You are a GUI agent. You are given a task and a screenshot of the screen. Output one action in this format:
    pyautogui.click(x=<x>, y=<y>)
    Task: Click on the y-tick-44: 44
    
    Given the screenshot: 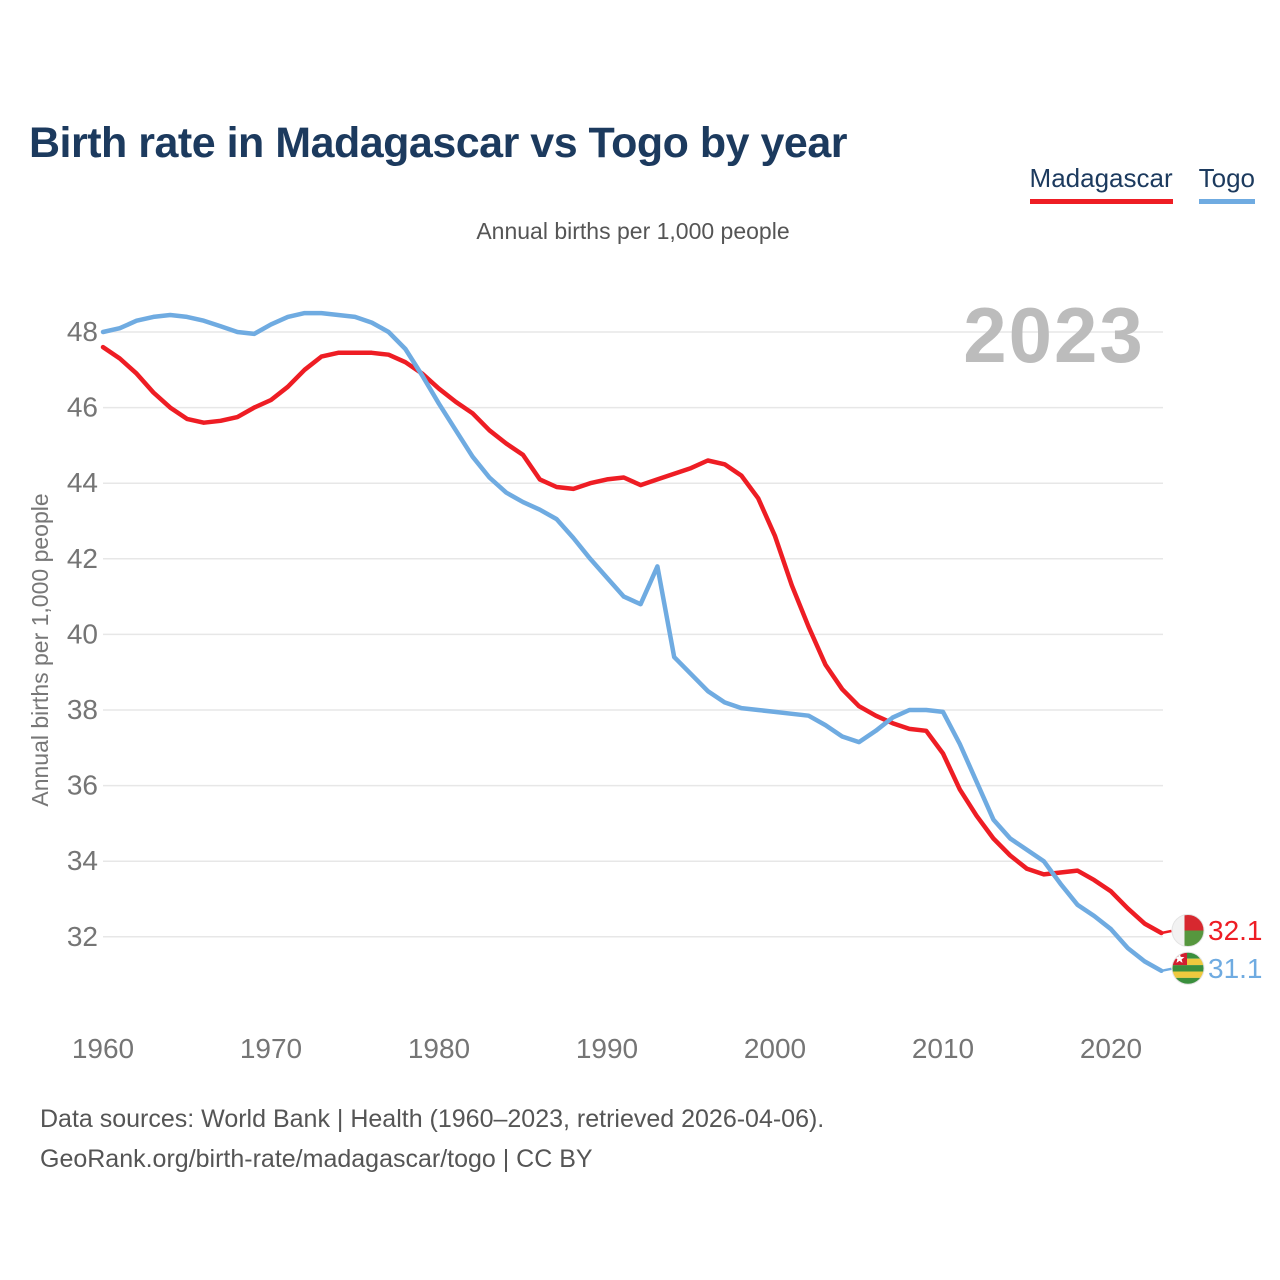 What is the action you would take?
    pyautogui.click(x=82, y=482)
    